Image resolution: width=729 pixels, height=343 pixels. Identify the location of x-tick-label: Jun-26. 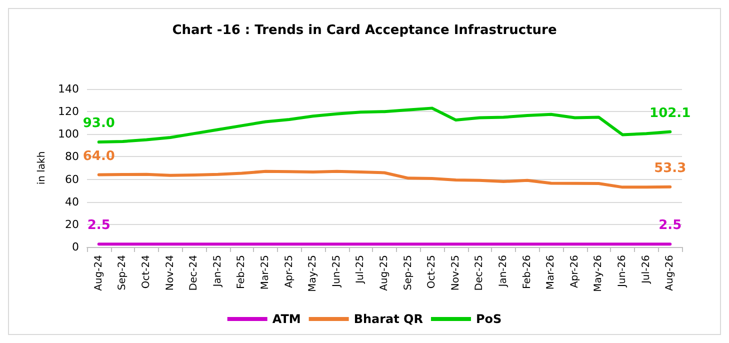
(622, 271).